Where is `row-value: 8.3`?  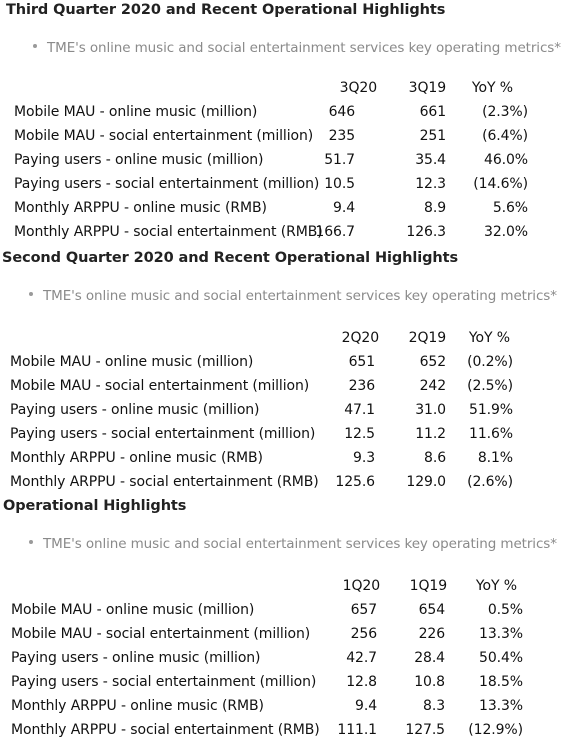 row-value: 8.3 is located at coordinates (434, 706).